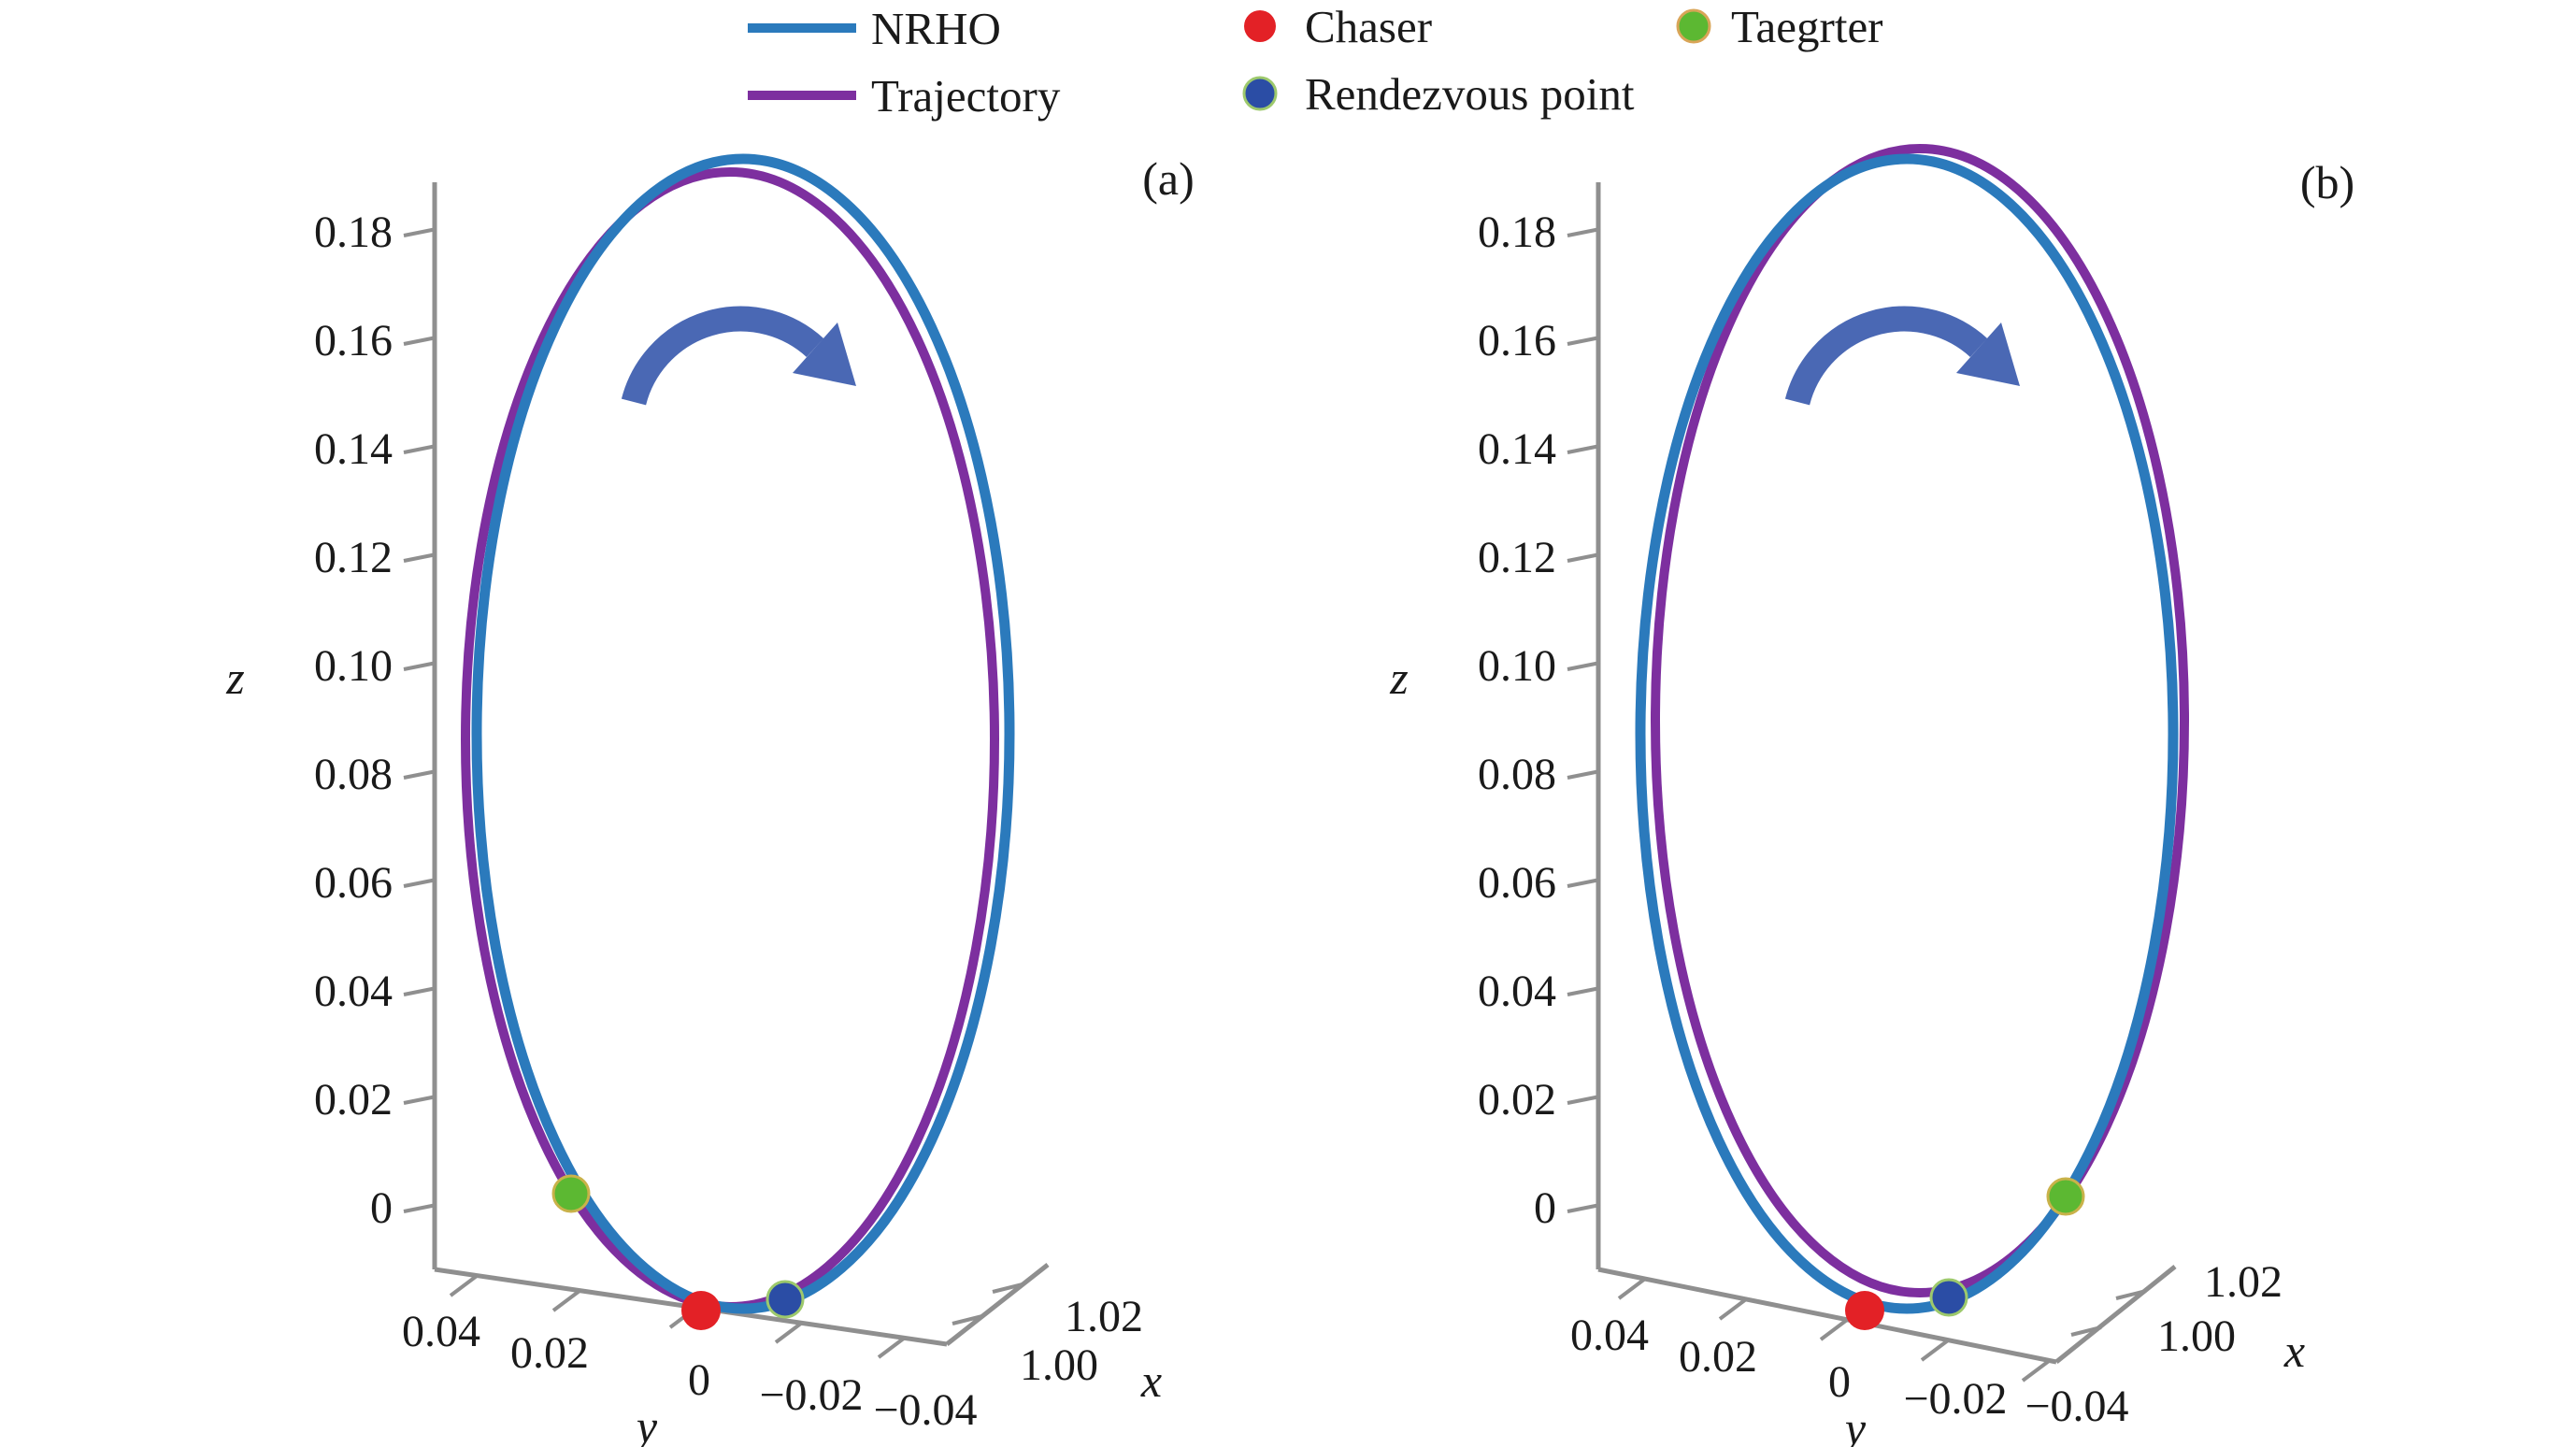 The height and width of the screenshot is (1447, 2576). What do you see at coordinates (1260, 26) in the screenshot?
I see `chaser-legend-dot` at bounding box center [1260, 26].